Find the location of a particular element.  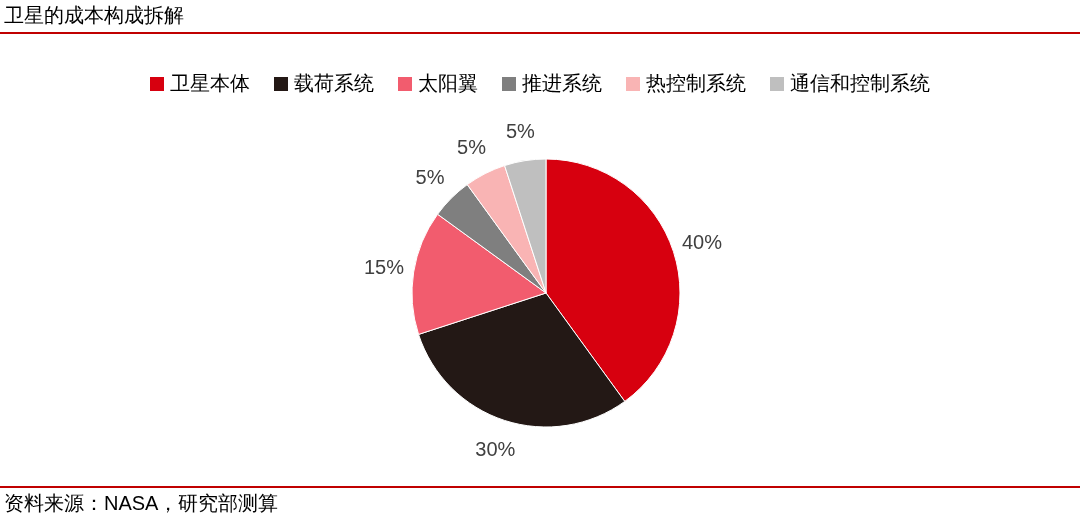

text: 资料来源：NASA，研究部测算 is located at coordinates (141, 503).